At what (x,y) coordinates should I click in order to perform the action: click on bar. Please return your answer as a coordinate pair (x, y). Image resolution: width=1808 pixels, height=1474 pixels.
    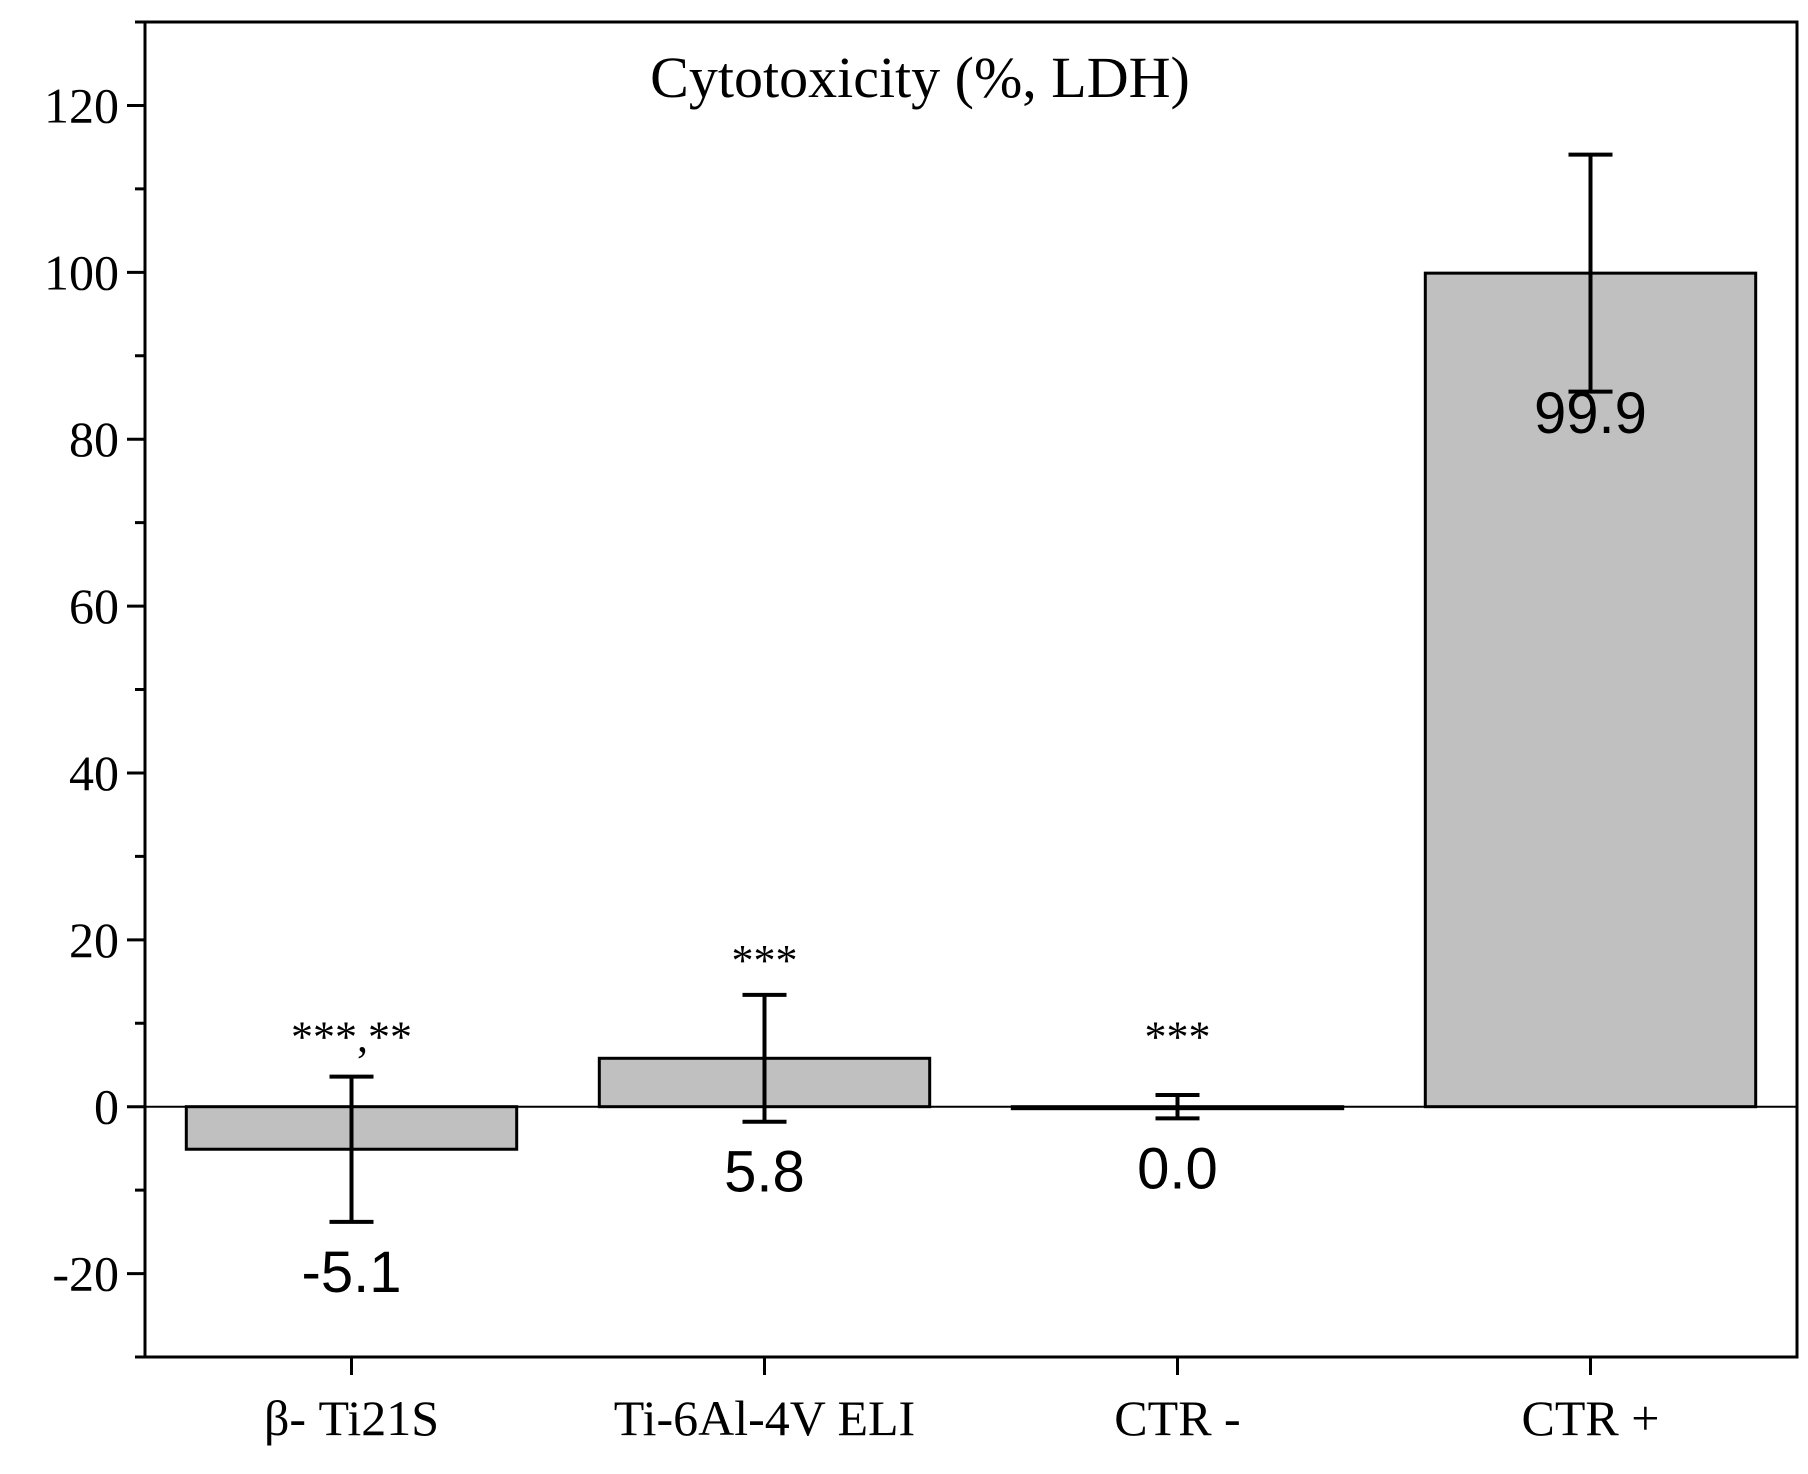
    Looking at the image, I should click on (1590, 690).